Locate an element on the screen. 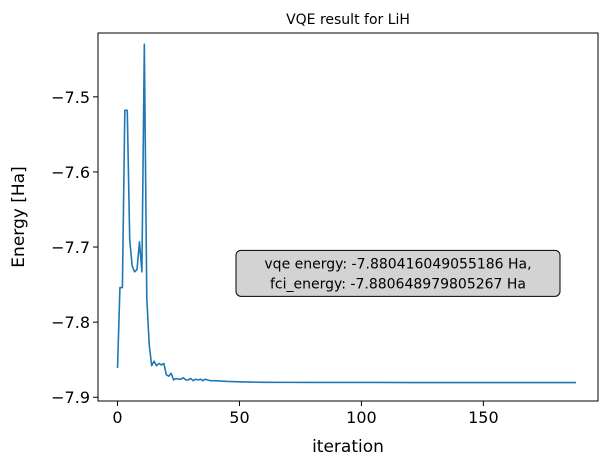 This screenshot has width=605, height=471. y-tick-label: −7.9 is located at coordinates (70, 397).